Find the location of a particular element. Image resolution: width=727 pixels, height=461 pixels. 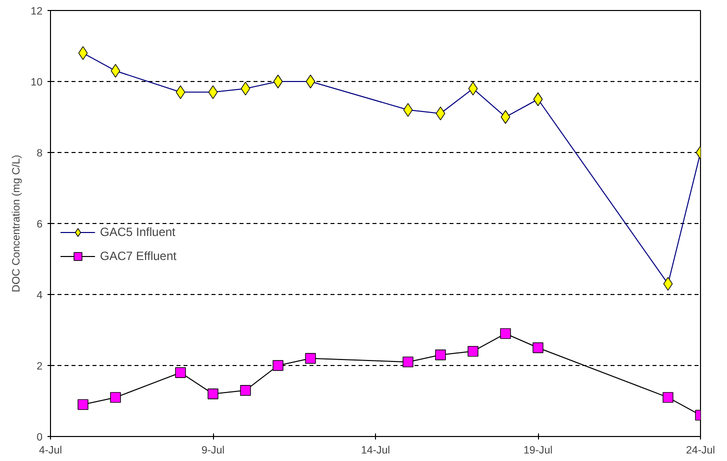

x-tick-label: 24-Jul is located at coordinates (701, 450).